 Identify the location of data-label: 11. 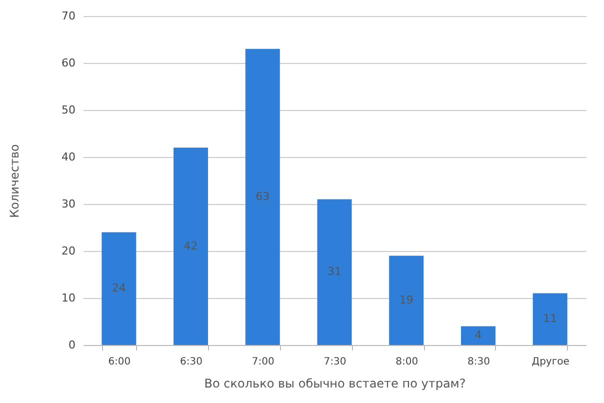
(550, 319).